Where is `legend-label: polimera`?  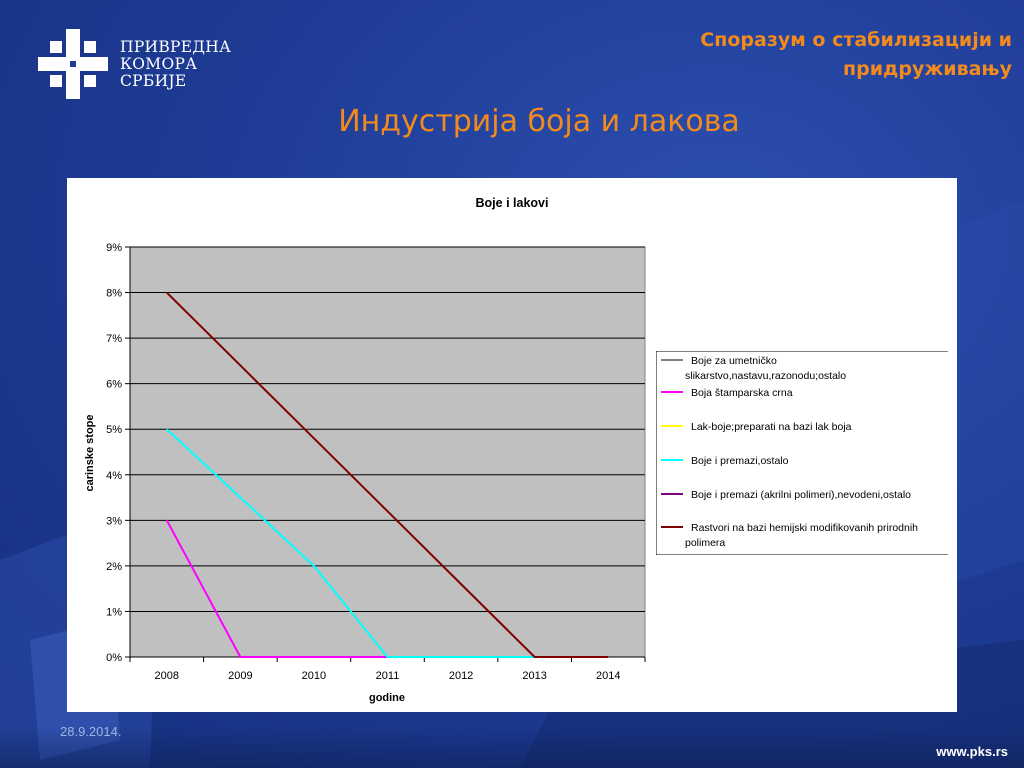 legend-label: polimera is located at coordinates (705, 543).